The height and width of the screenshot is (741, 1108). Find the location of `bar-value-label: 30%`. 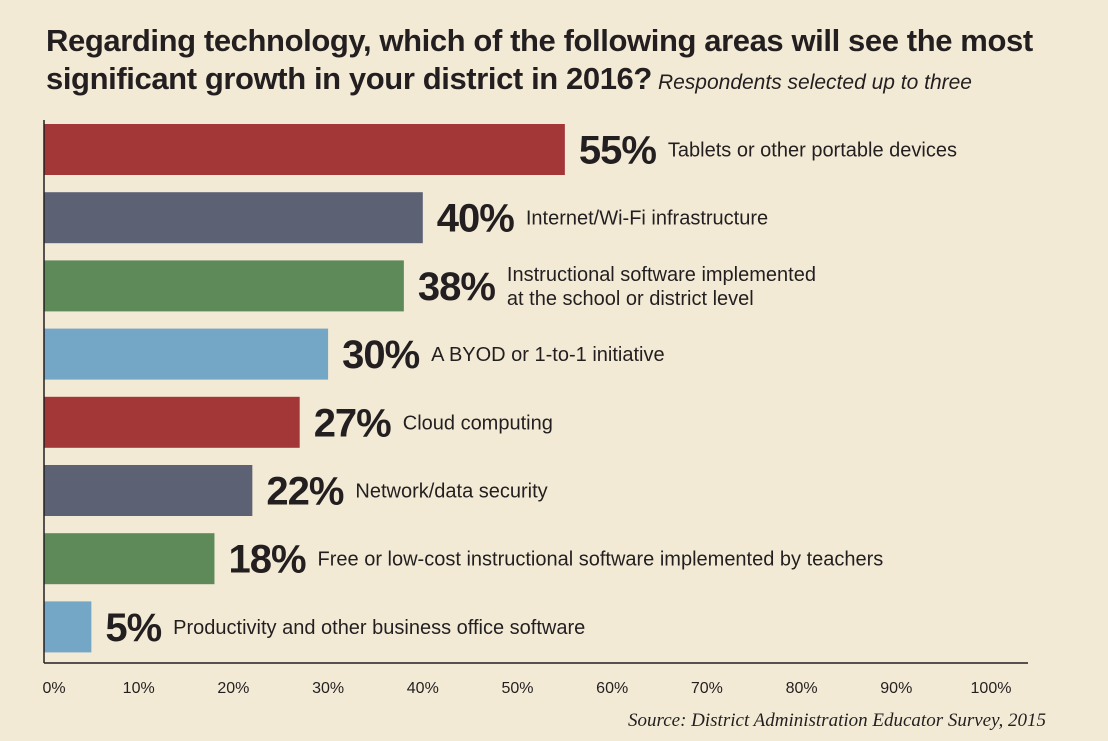

bar-value-label: 30% is located at coordinates (380, 355).